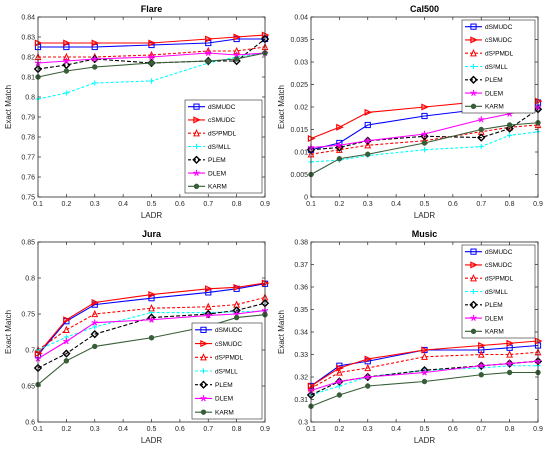 The image size is (550, 450). What do you see at coordinates (299, 40) in the screenshot?
I see `y-tick-label: 0.035` at bounding box center [299, 40].